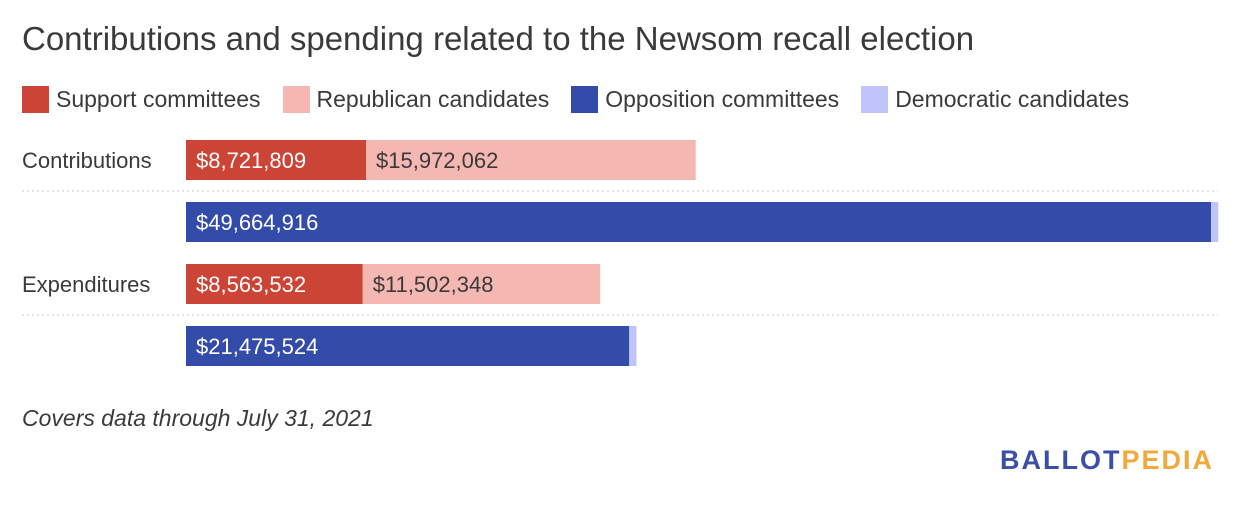 This screenshot has width=1240, height=506. I want to click on legend-swatch-republican, so click(296, 99).